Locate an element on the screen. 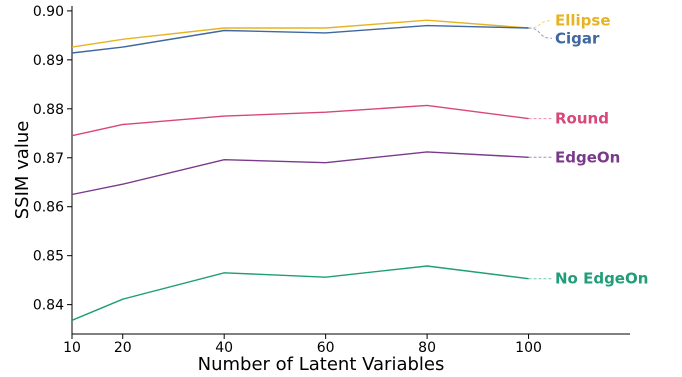  series-no-edgeon: No EdgeOn is located at coordinates (359, 293).